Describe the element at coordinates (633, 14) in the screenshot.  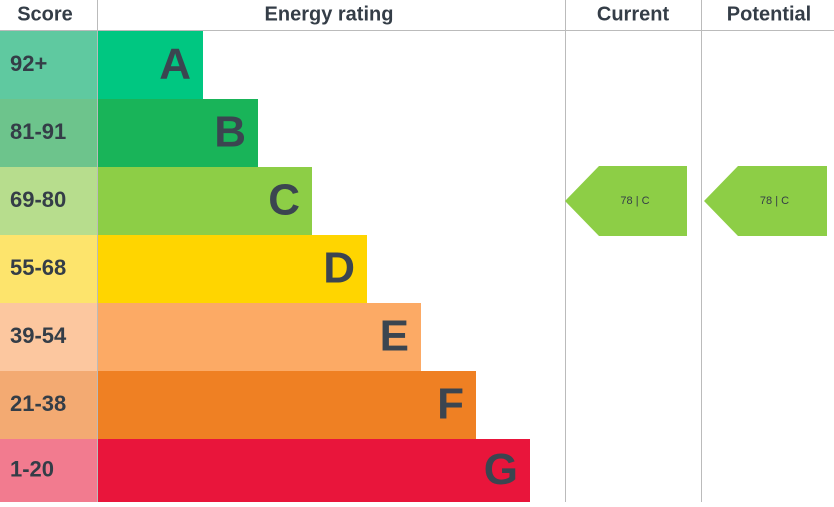
I see `header-current: Current` at that location.